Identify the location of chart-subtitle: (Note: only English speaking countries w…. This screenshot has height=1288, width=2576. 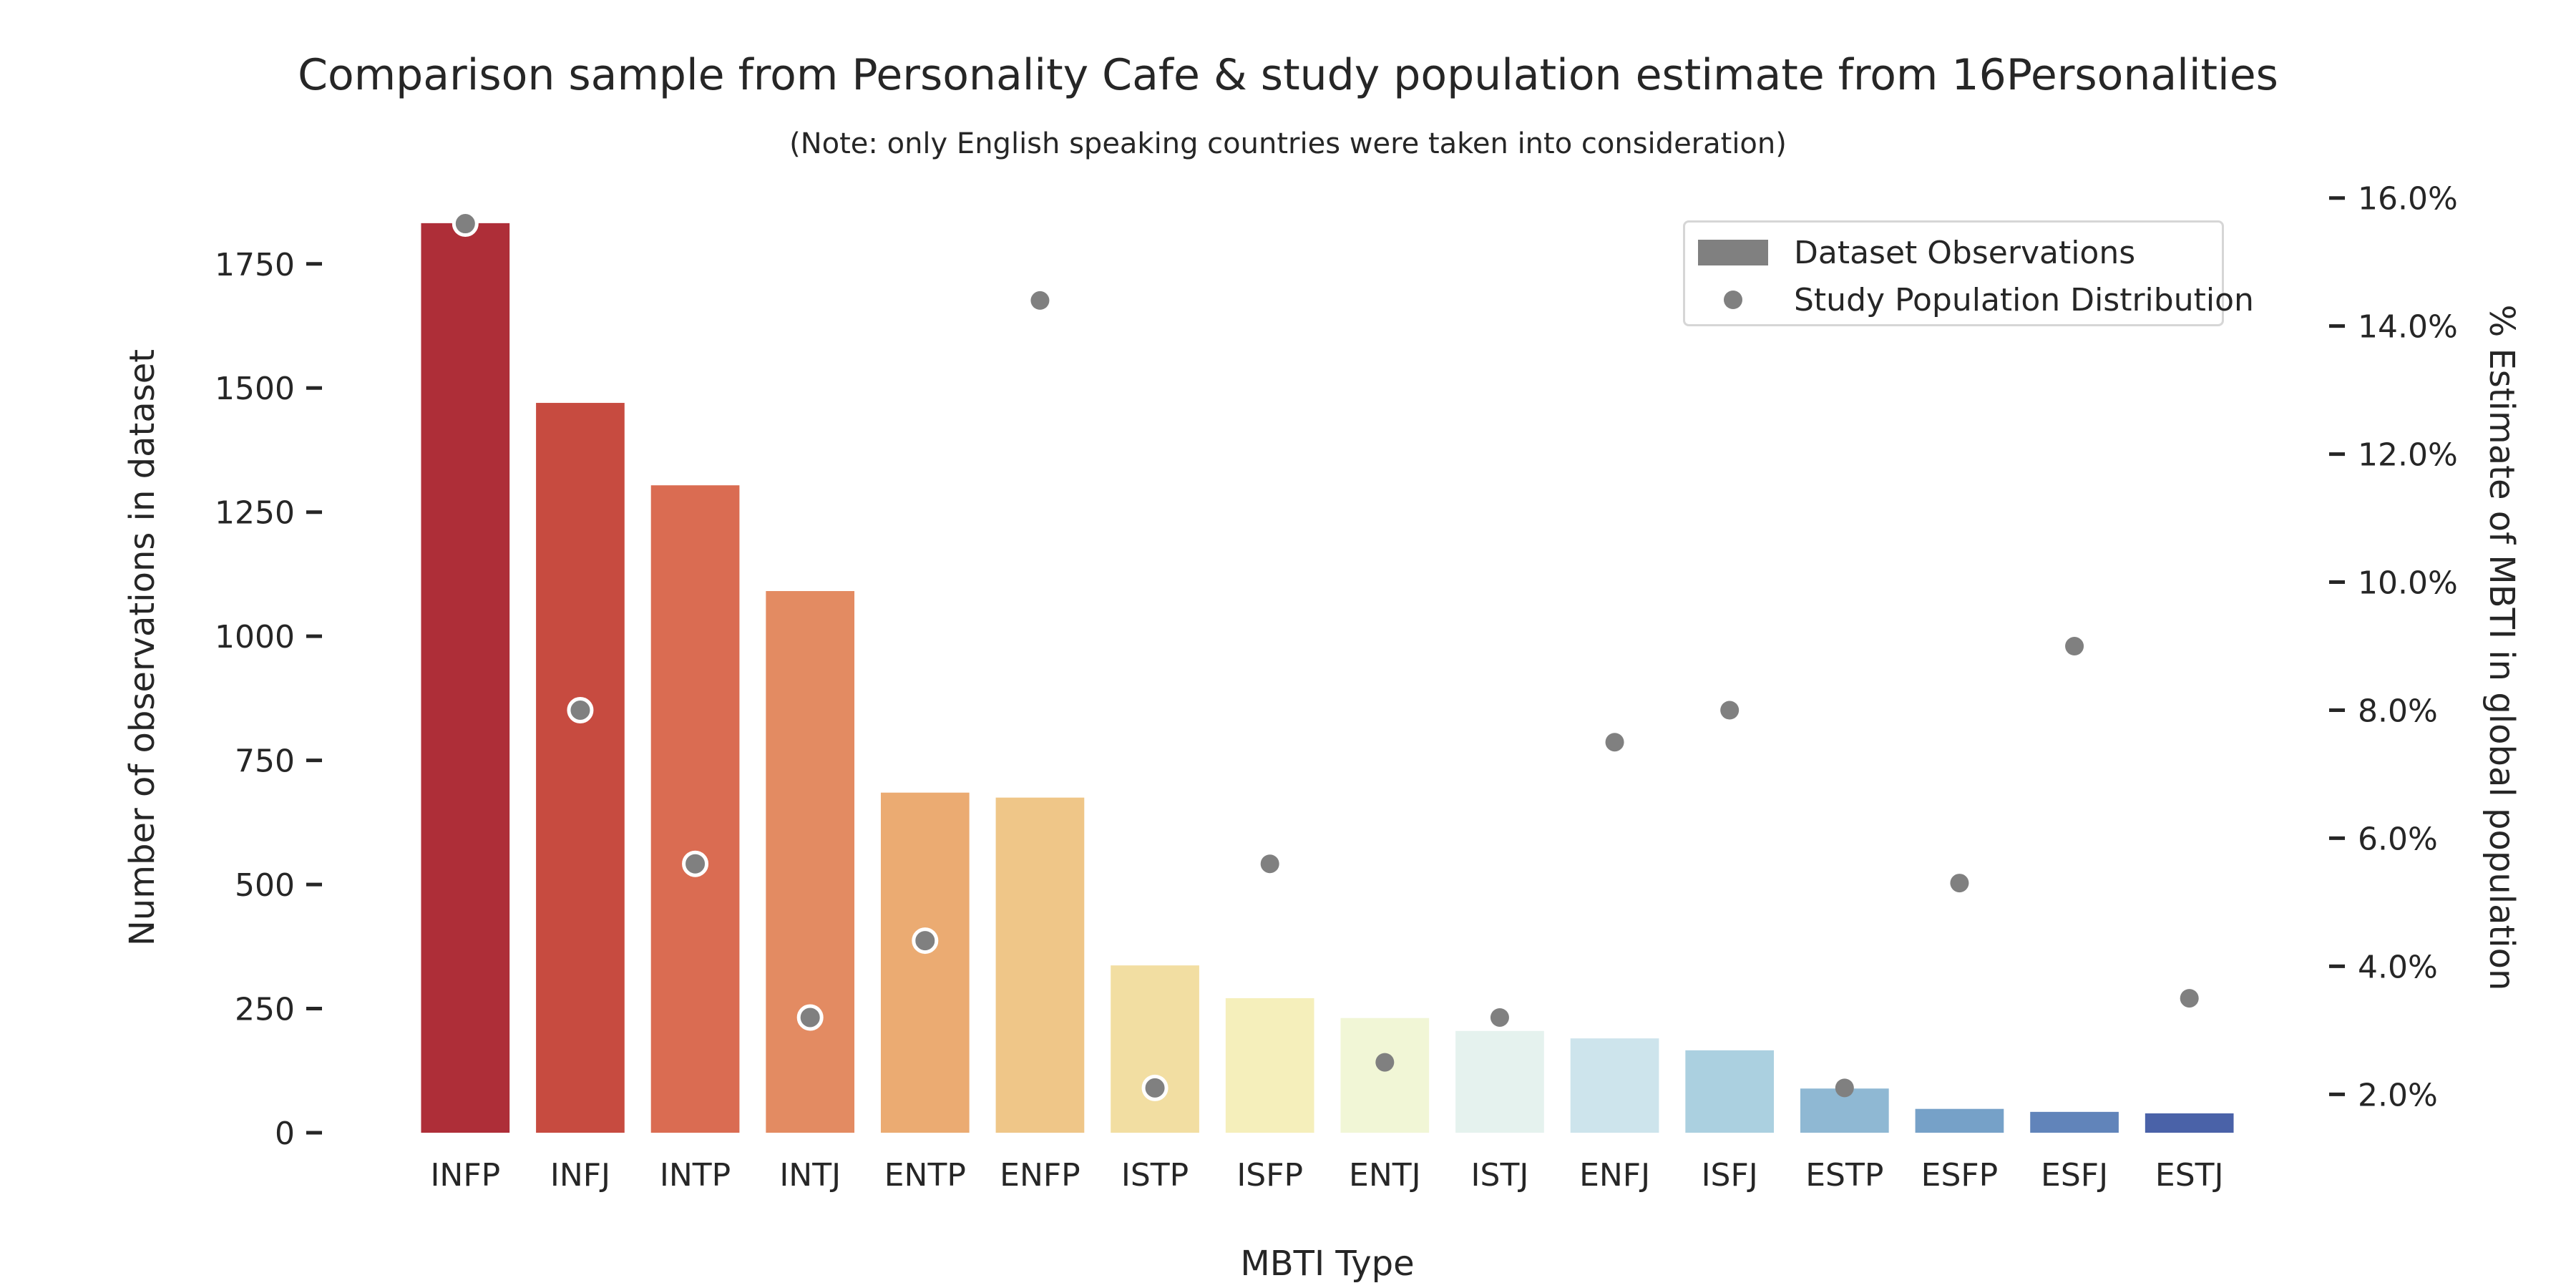
(1288, 143).